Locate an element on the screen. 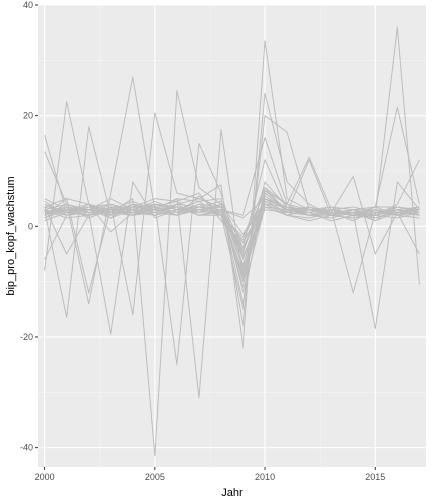 The image size is (432, 504). x-axis-ticks: 2000 2005 2010 2015 is located at coordinates (210, 474).